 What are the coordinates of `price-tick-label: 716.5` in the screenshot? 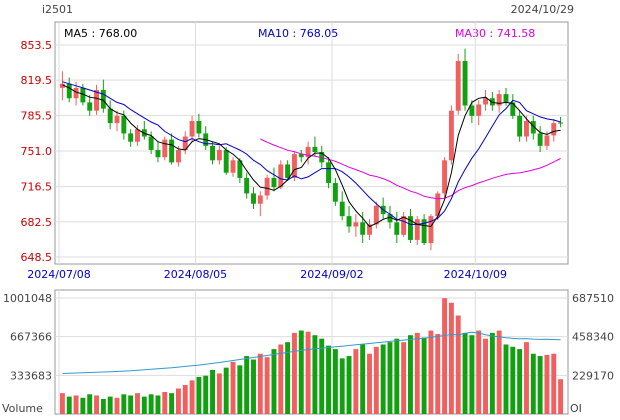 It's located at (37, 187).